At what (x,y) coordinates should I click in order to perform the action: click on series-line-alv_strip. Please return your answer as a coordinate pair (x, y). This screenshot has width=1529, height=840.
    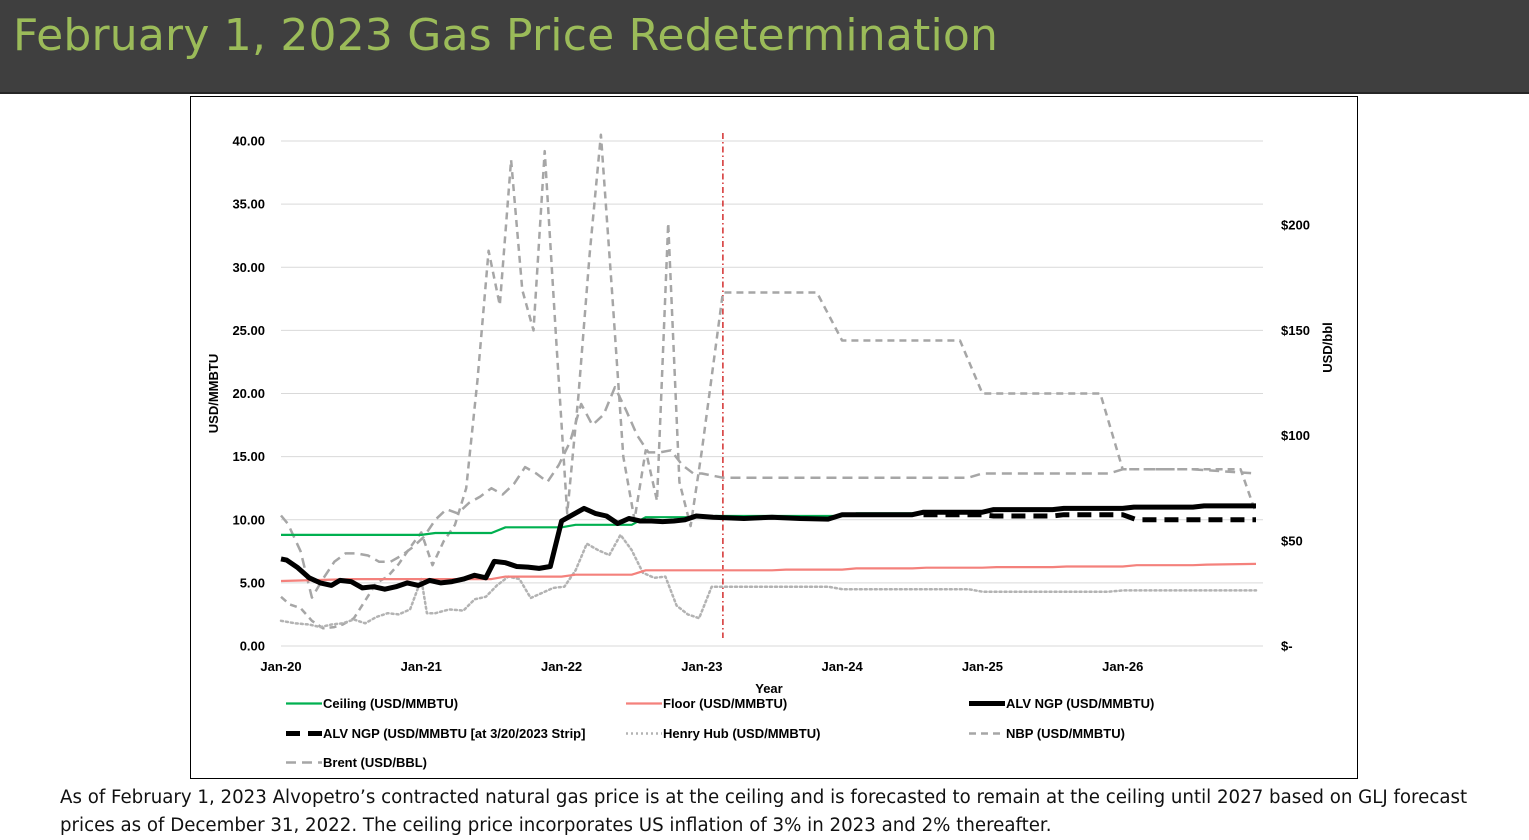
    Looking at the image, I should click on (1089, 517).